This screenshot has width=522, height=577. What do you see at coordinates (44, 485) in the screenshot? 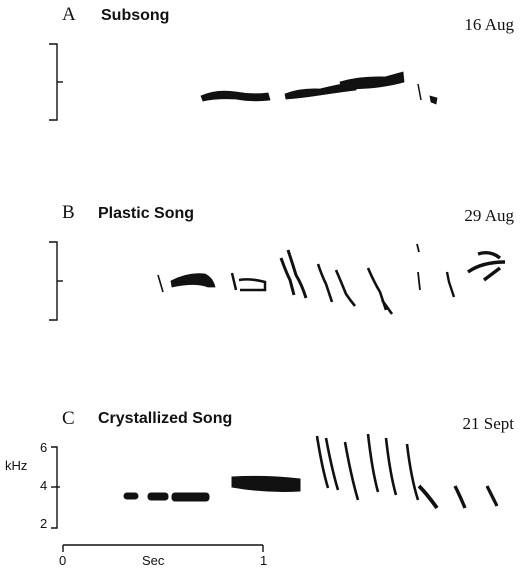
I see `freq-tick-4: 4` at bounding box center [44, 485].